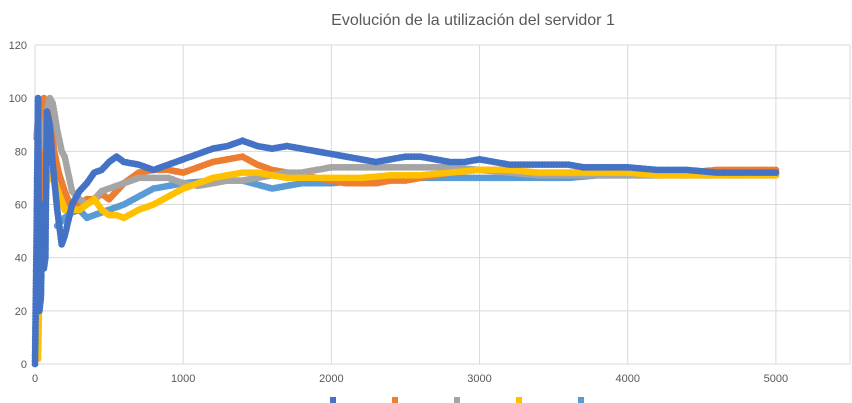  Describe the element at coordinates (21, 152) in the screenshot. I see `y-tick-label: 80` at that location.